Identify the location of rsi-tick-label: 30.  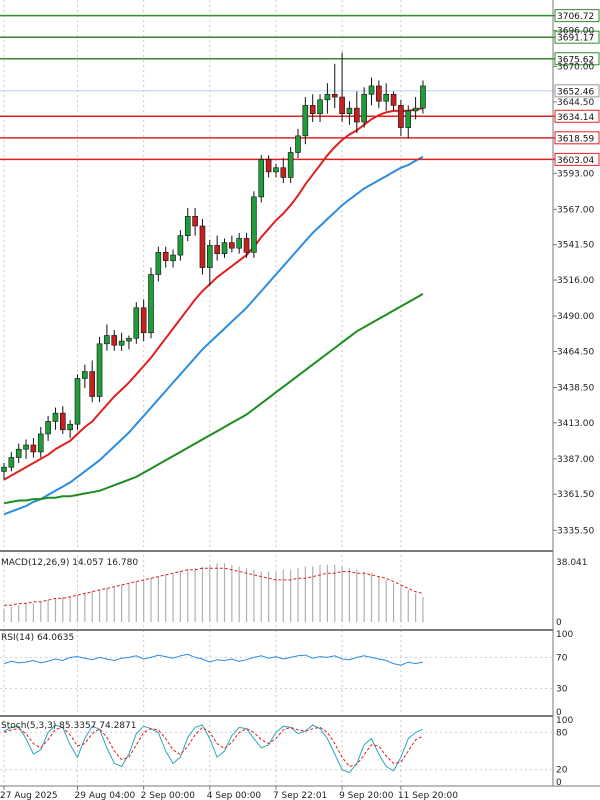
(562, 690).